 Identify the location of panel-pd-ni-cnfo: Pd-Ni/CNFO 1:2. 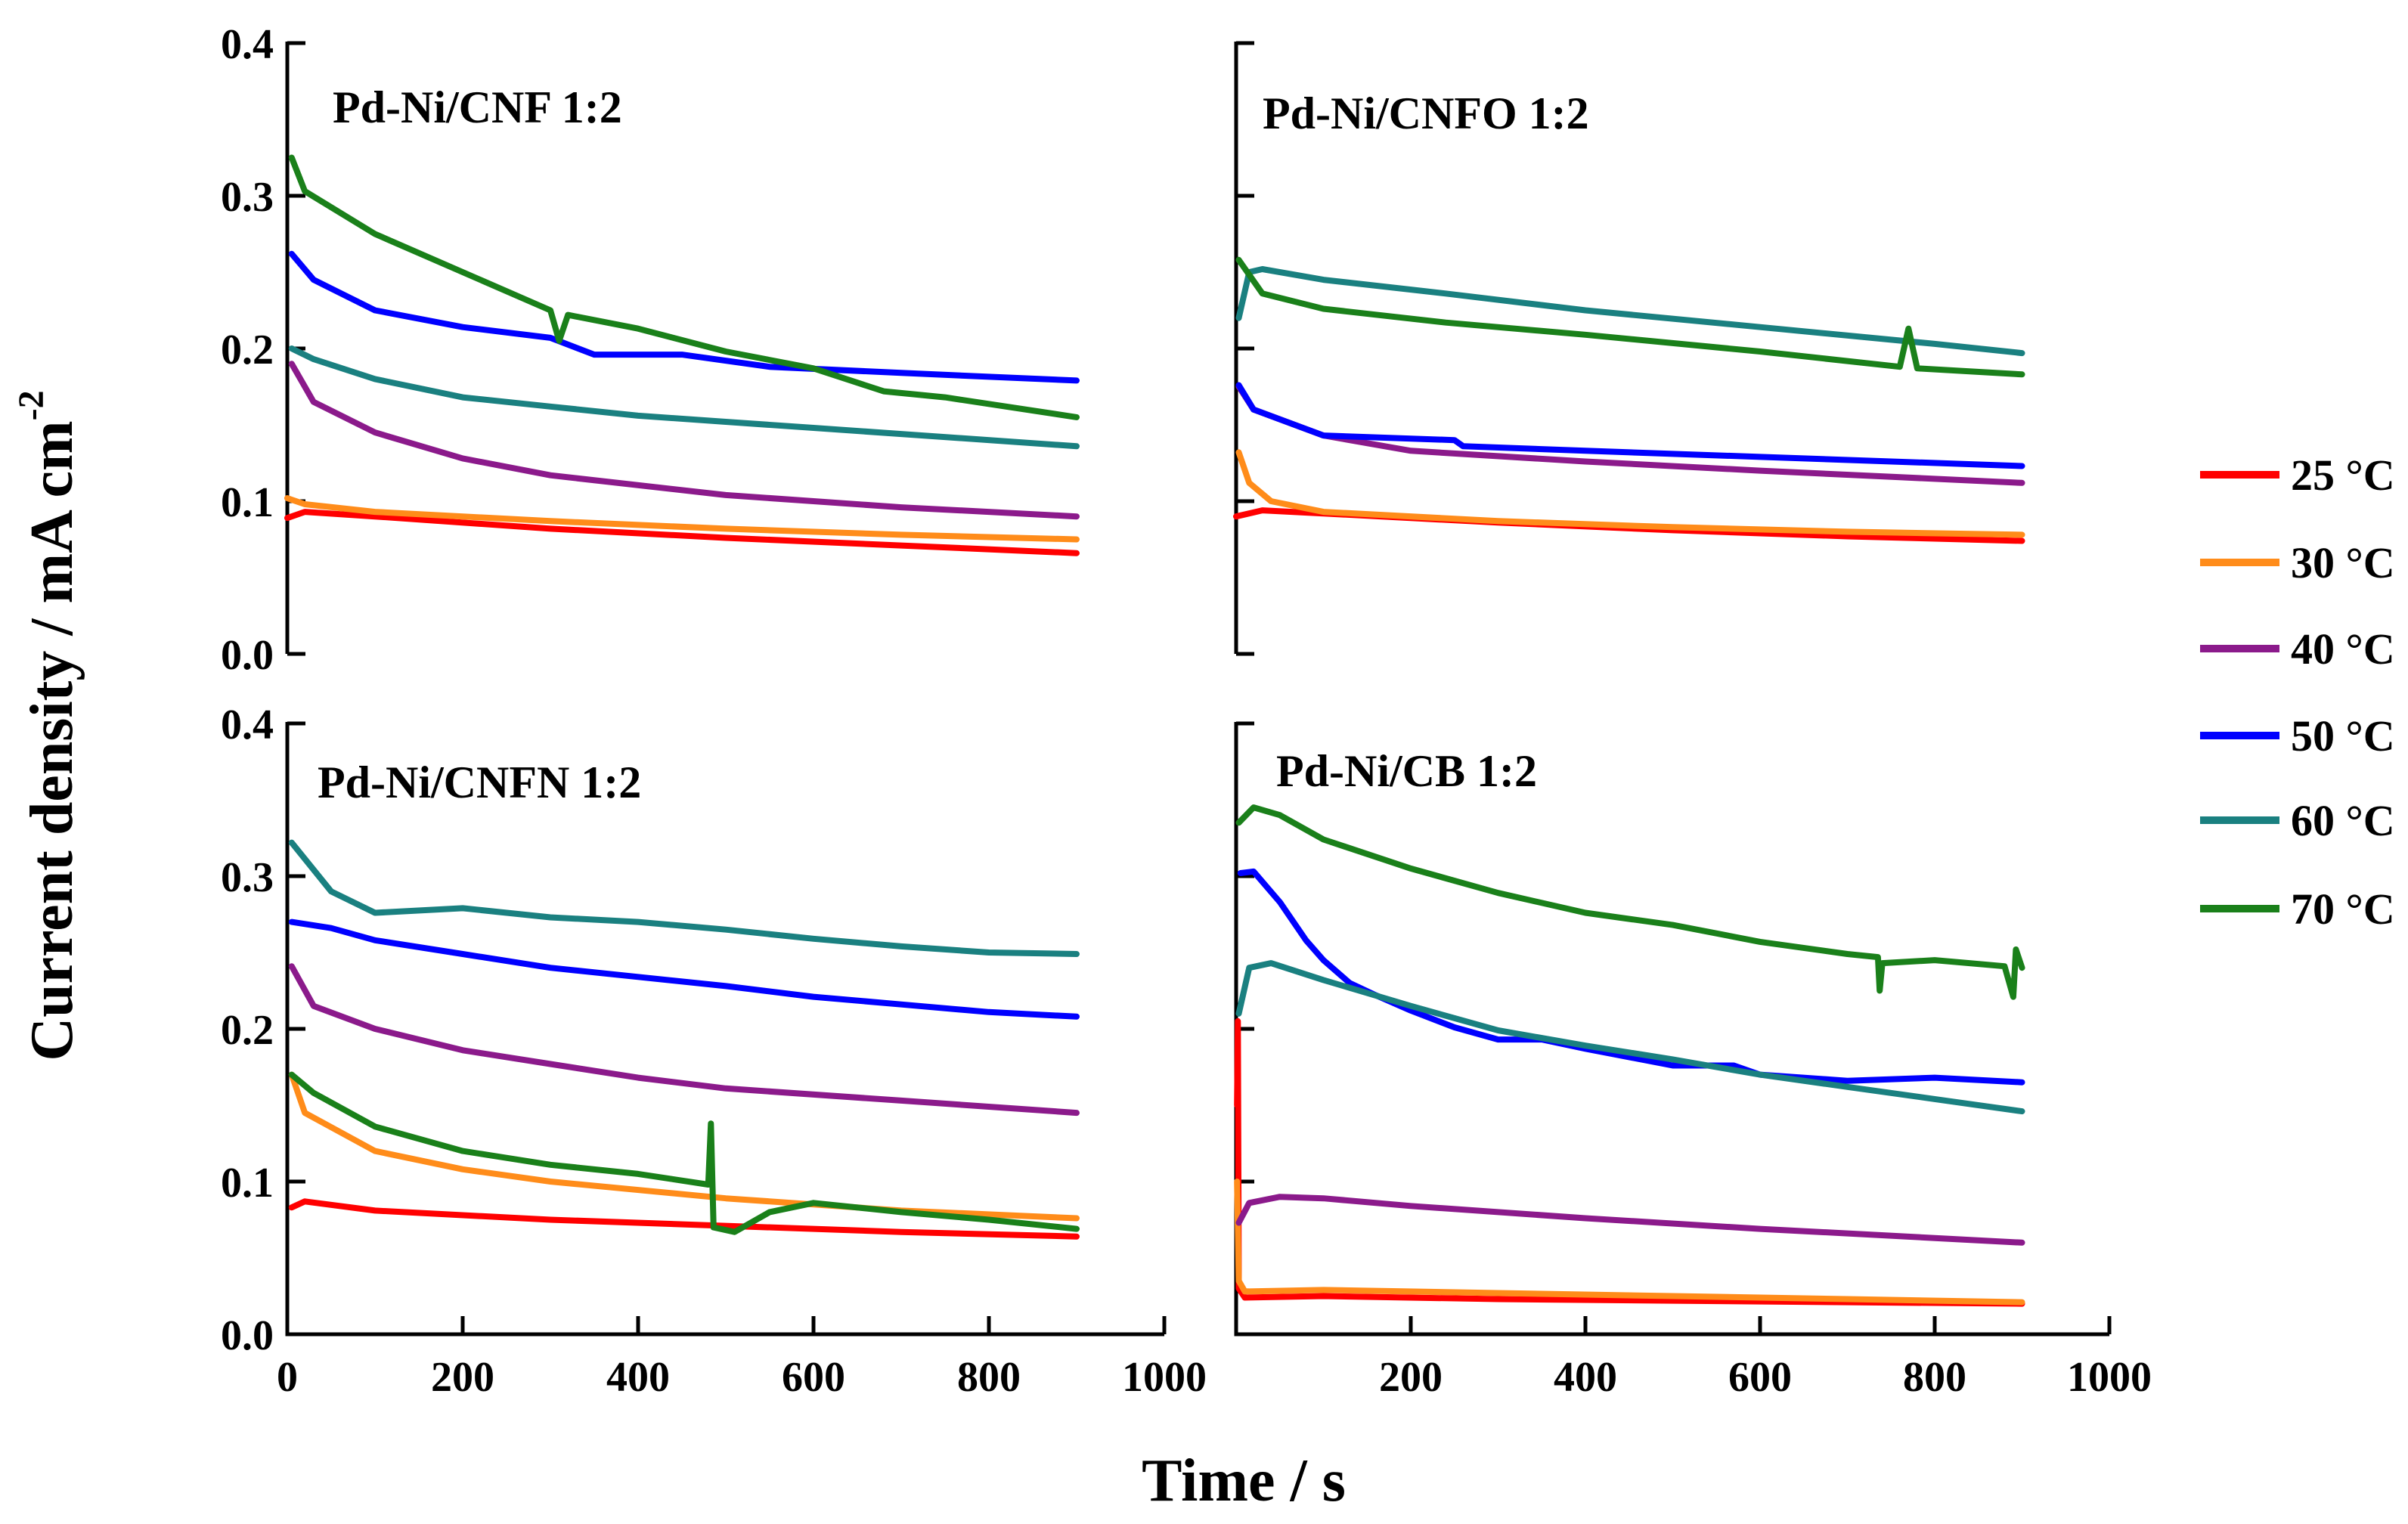
(1629, 349).